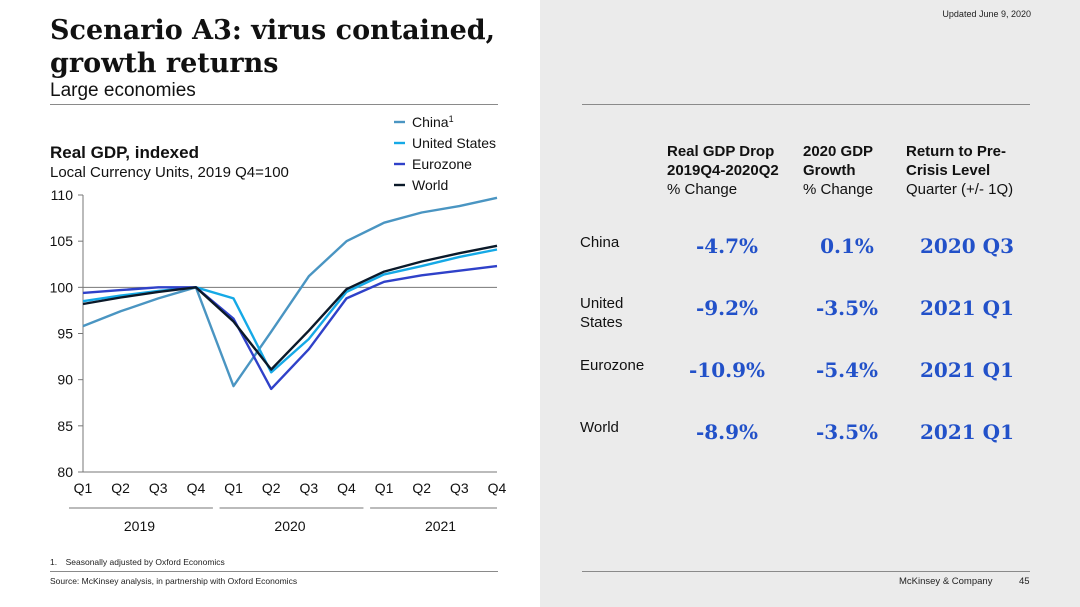 This screenshot has height=607, width=1080. I want to click on updated-date: Updated June 9, 2020, so click(986, 14).